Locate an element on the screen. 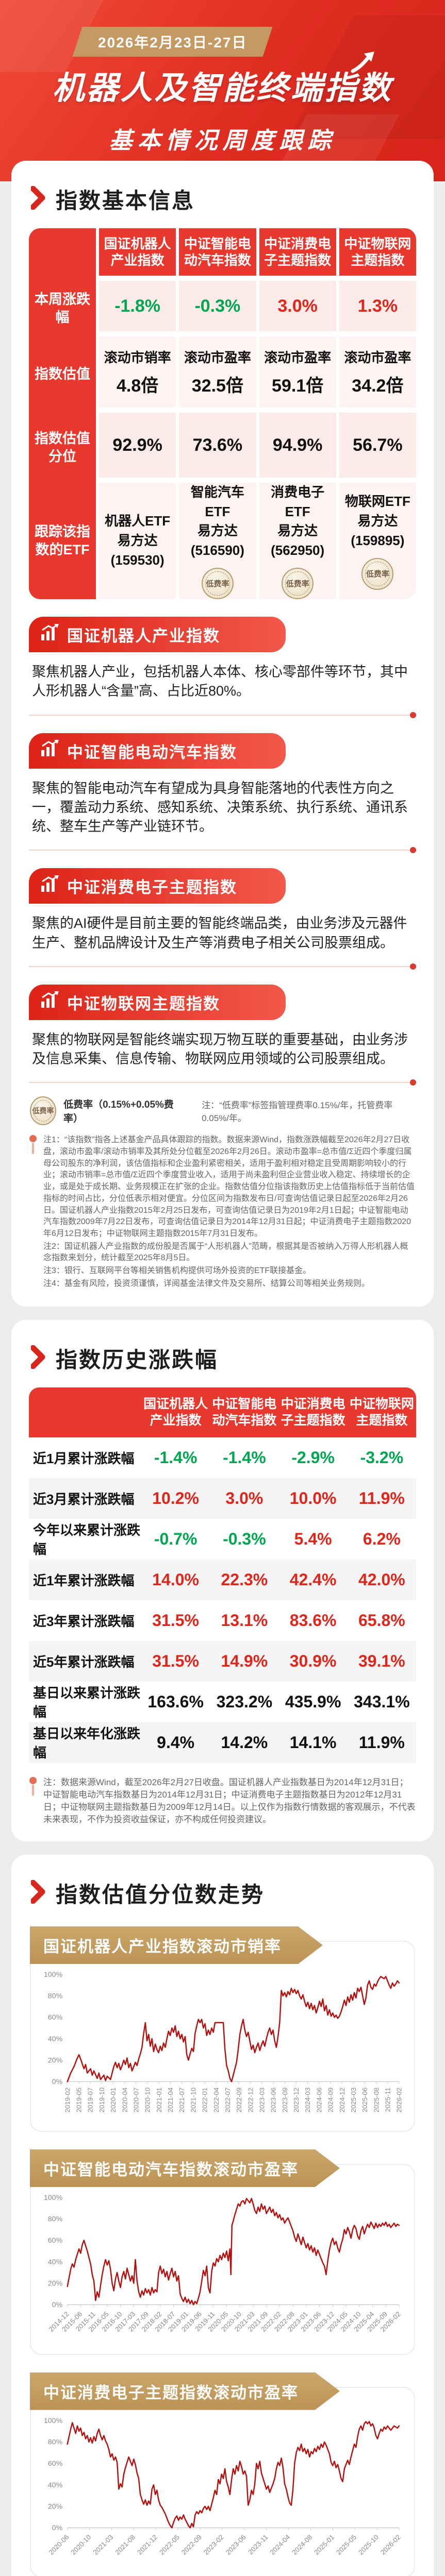 The image size is (445, 2576). svg-text: 2021-01 is located at coordinates (159, 2100).